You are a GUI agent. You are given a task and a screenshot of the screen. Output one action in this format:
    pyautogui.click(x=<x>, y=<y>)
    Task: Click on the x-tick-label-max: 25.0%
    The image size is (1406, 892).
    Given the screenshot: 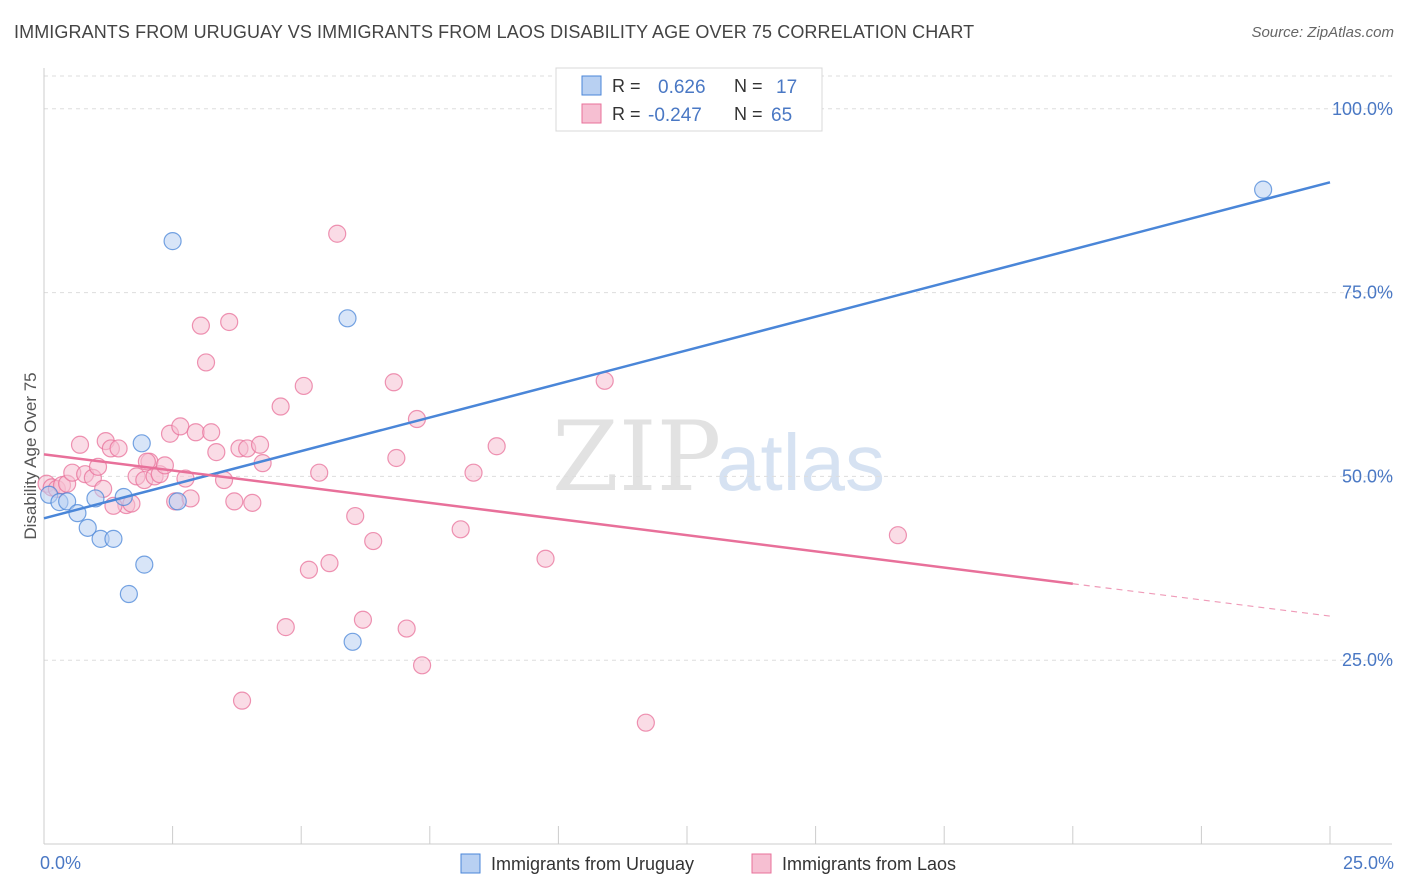 What is the action you would take?
    pyautogui.click(x=1368, y=863)
    